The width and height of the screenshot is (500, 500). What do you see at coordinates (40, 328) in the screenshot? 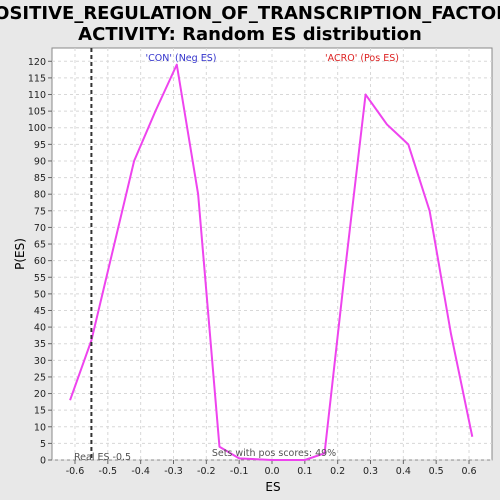
I see `y-tick-label: 40` at bounding box center [40, 328].